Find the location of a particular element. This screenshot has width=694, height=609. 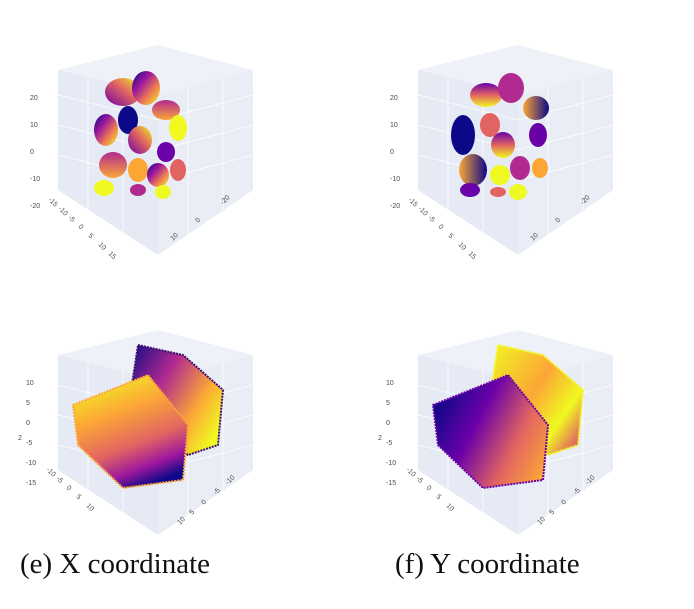

caption-y-coordinate: (f) Y coordinate is located at coordinates (487, 564).